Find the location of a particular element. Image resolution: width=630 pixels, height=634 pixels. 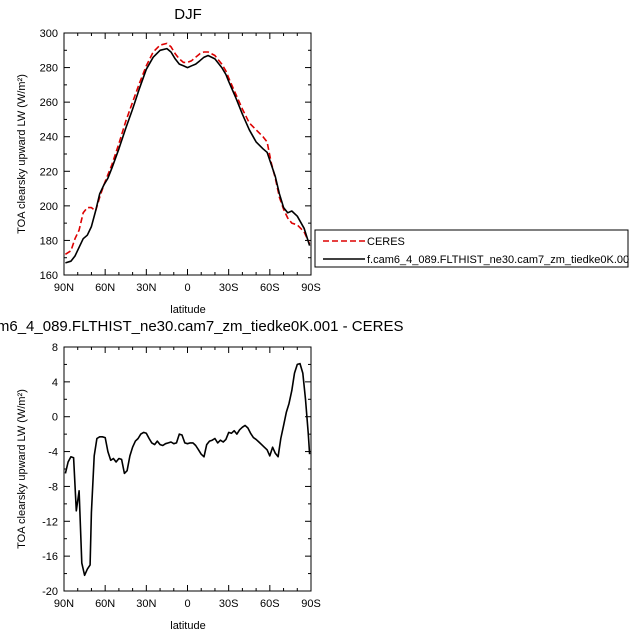

bottom-y-tick-label: -16 is located at coordinates (50, 557).